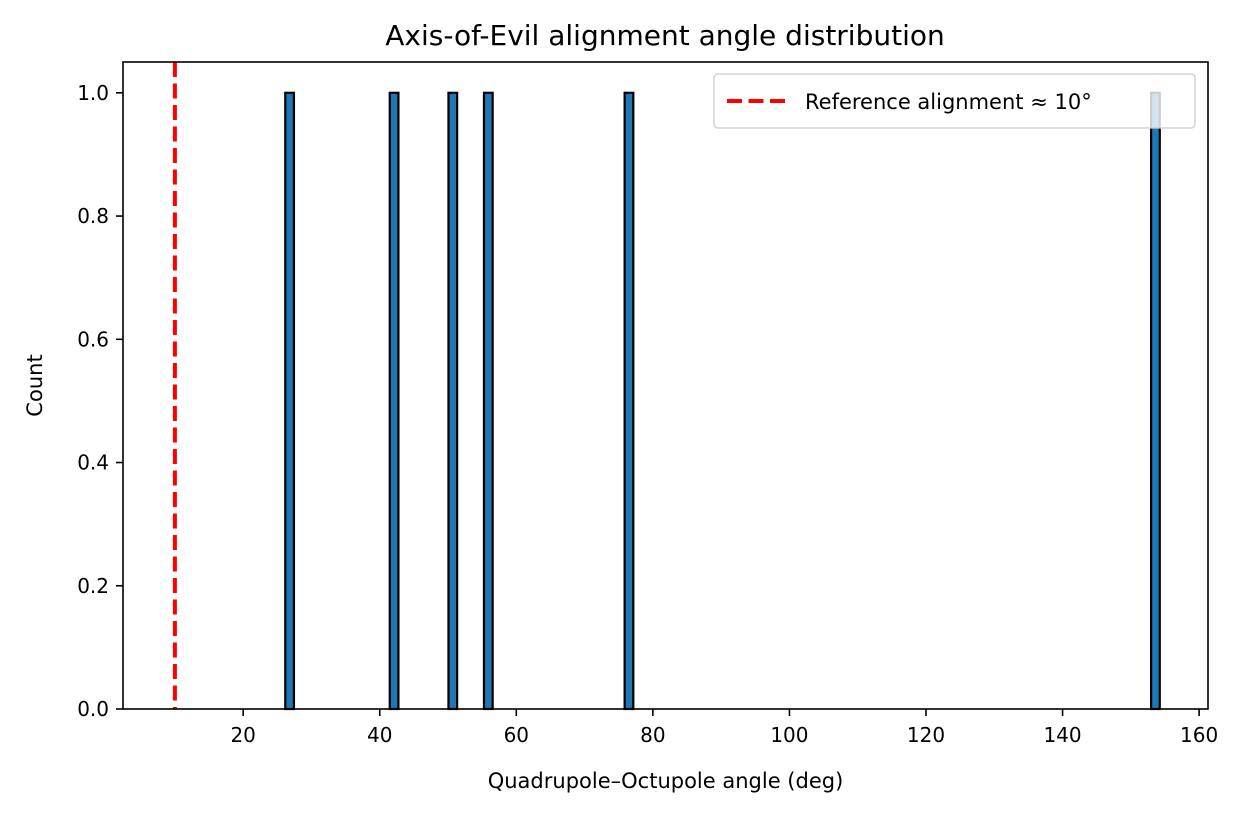 This screenshot has width=1244, height=816. What do you see at coordinates (1062, 735) in the screenshot?
I see `x-tick-label: 140` at bounding box center [1062, 735].